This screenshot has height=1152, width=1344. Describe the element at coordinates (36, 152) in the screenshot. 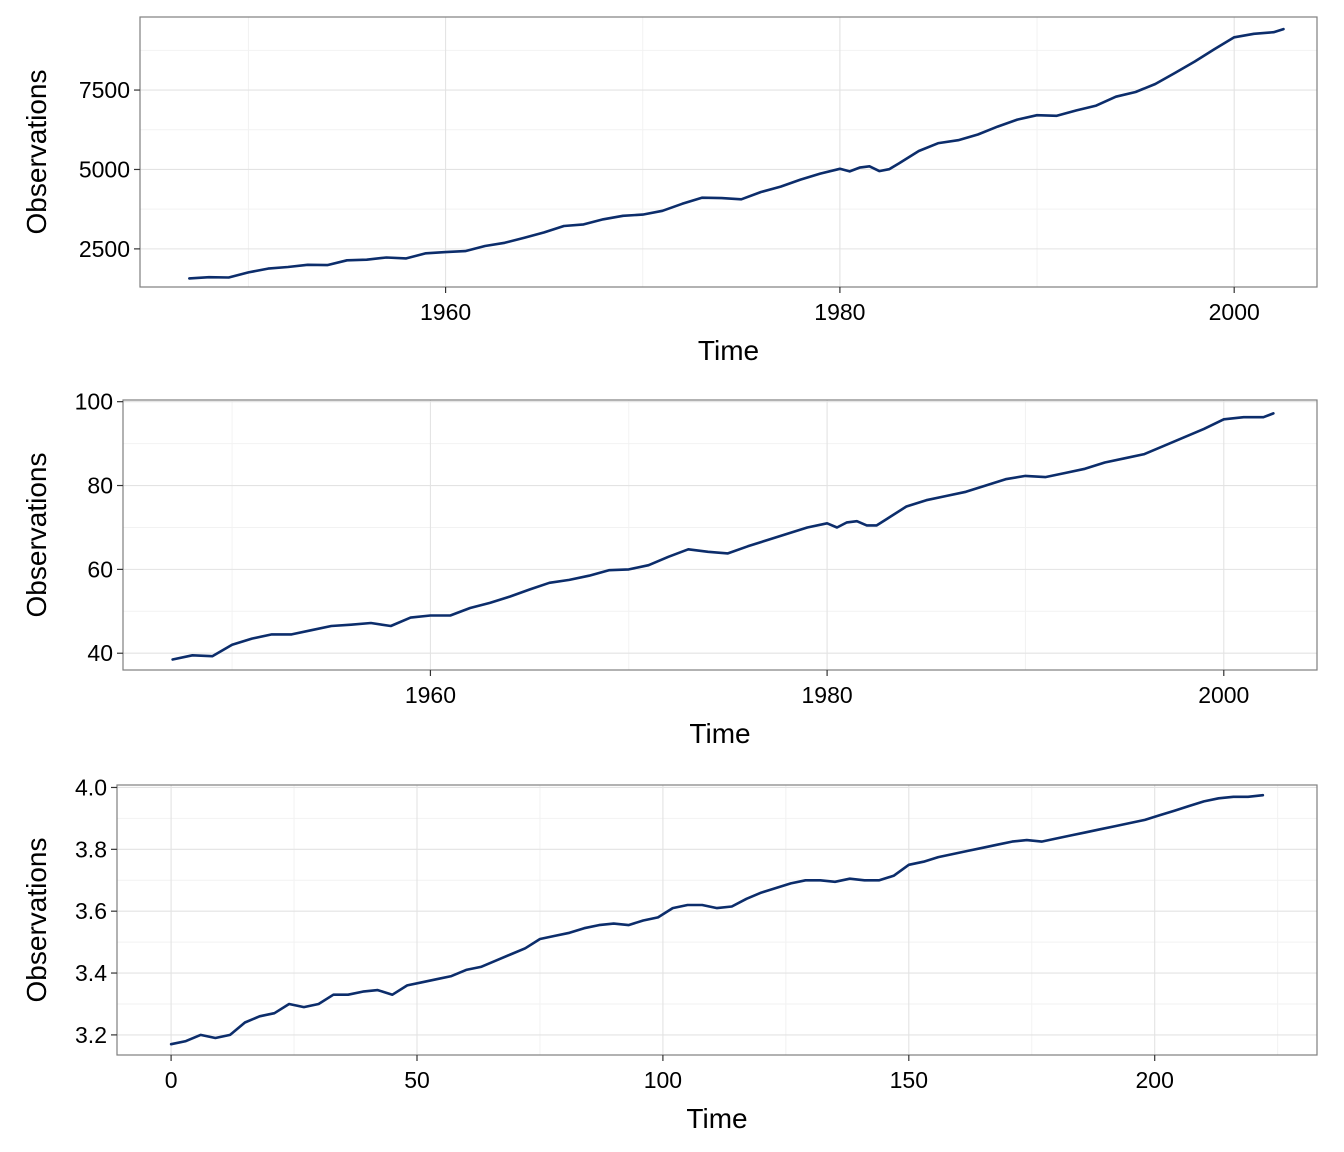

I see `panel-1-y-axis-title: Observations` at that location.